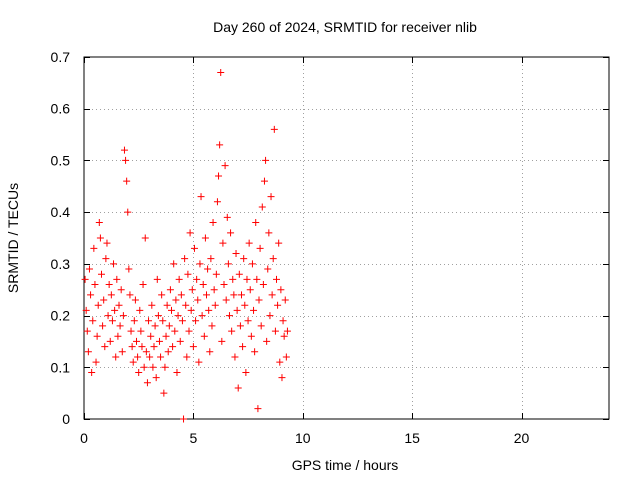 The height and width of the screenshot is (480, 640). What do you see at coordinates (84, 438) in the screenshot?
I see `x-tick-label: 0` at bounding box center [84, 438].